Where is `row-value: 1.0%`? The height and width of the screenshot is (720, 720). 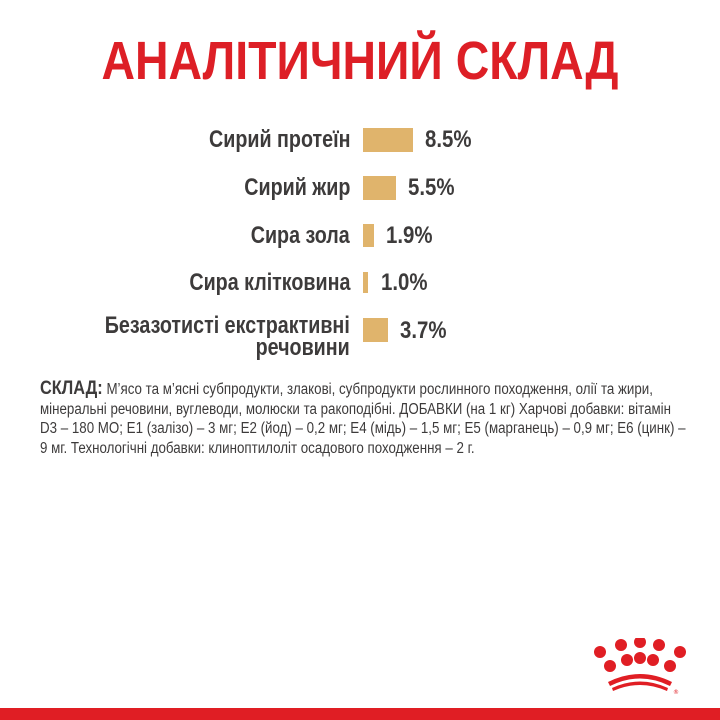 row-value: 1.0% is located at coordinates (404, 282).